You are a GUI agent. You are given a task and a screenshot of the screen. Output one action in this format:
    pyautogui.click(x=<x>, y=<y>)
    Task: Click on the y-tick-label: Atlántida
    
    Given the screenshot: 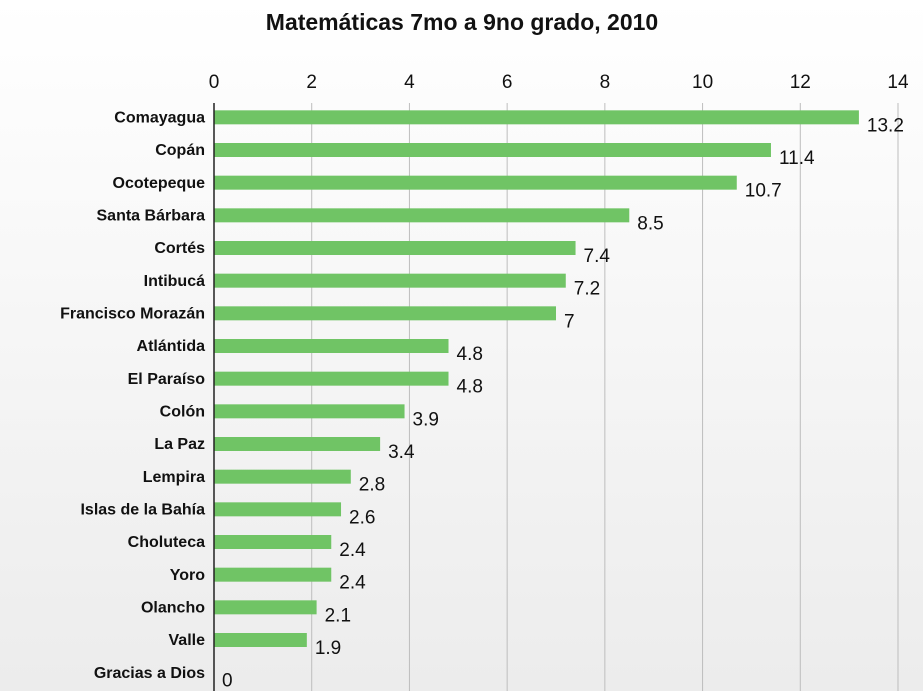 What is the action you would take?
    pyautogui.click(x=171, y=346)
    